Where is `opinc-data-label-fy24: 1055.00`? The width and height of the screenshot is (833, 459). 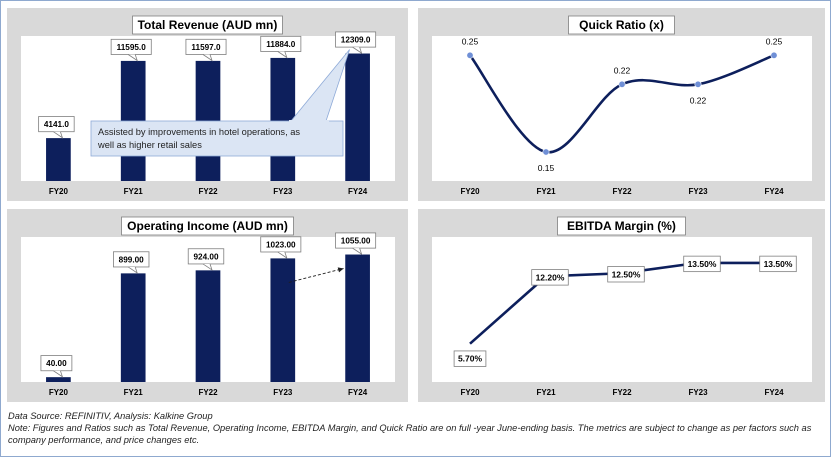 opinc-data-label-fy24: 1055.00 is located at coordinates (356, 240).